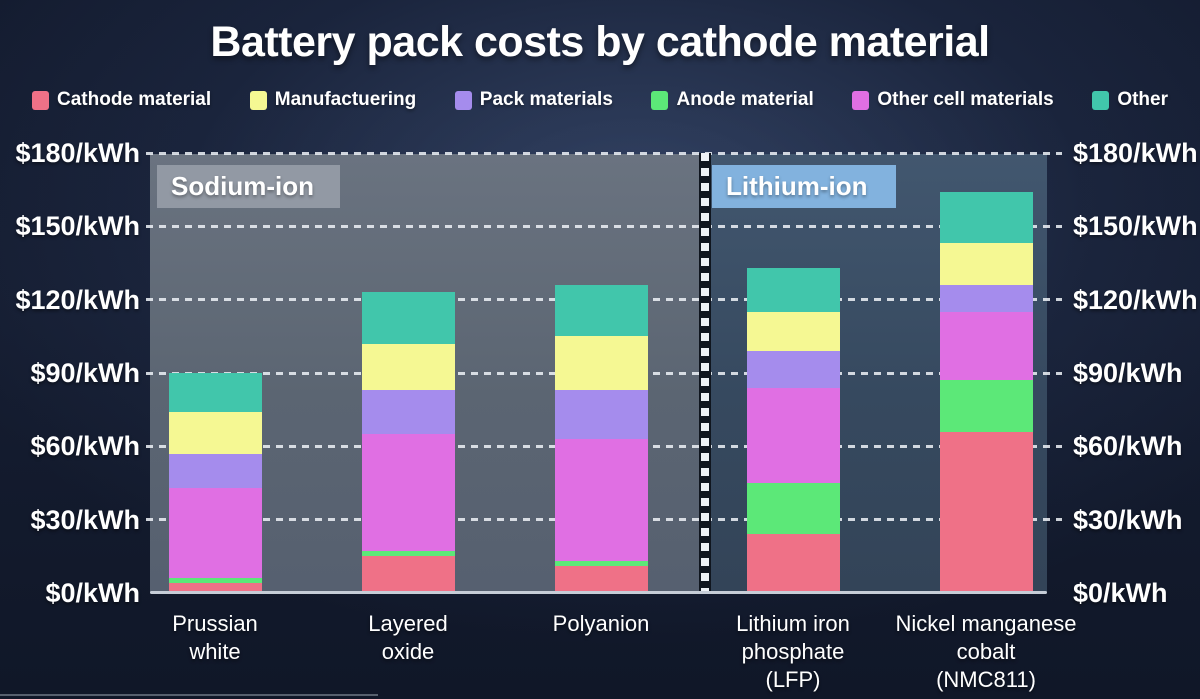  I want to click on legend-swatch-pack-materials, so click(463, 100).